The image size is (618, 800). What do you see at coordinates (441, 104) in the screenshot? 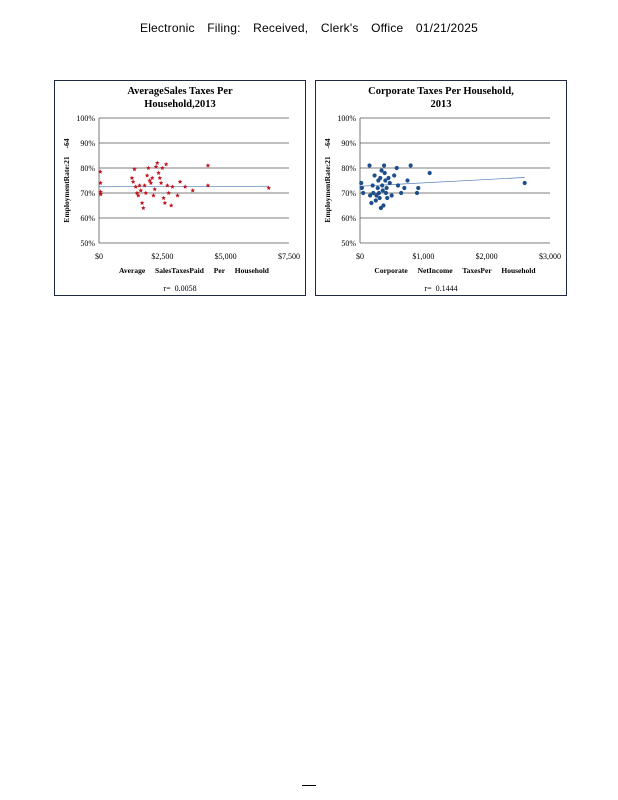
I see `chart-title-line-2: 2013` at bounding box center [441, 104].